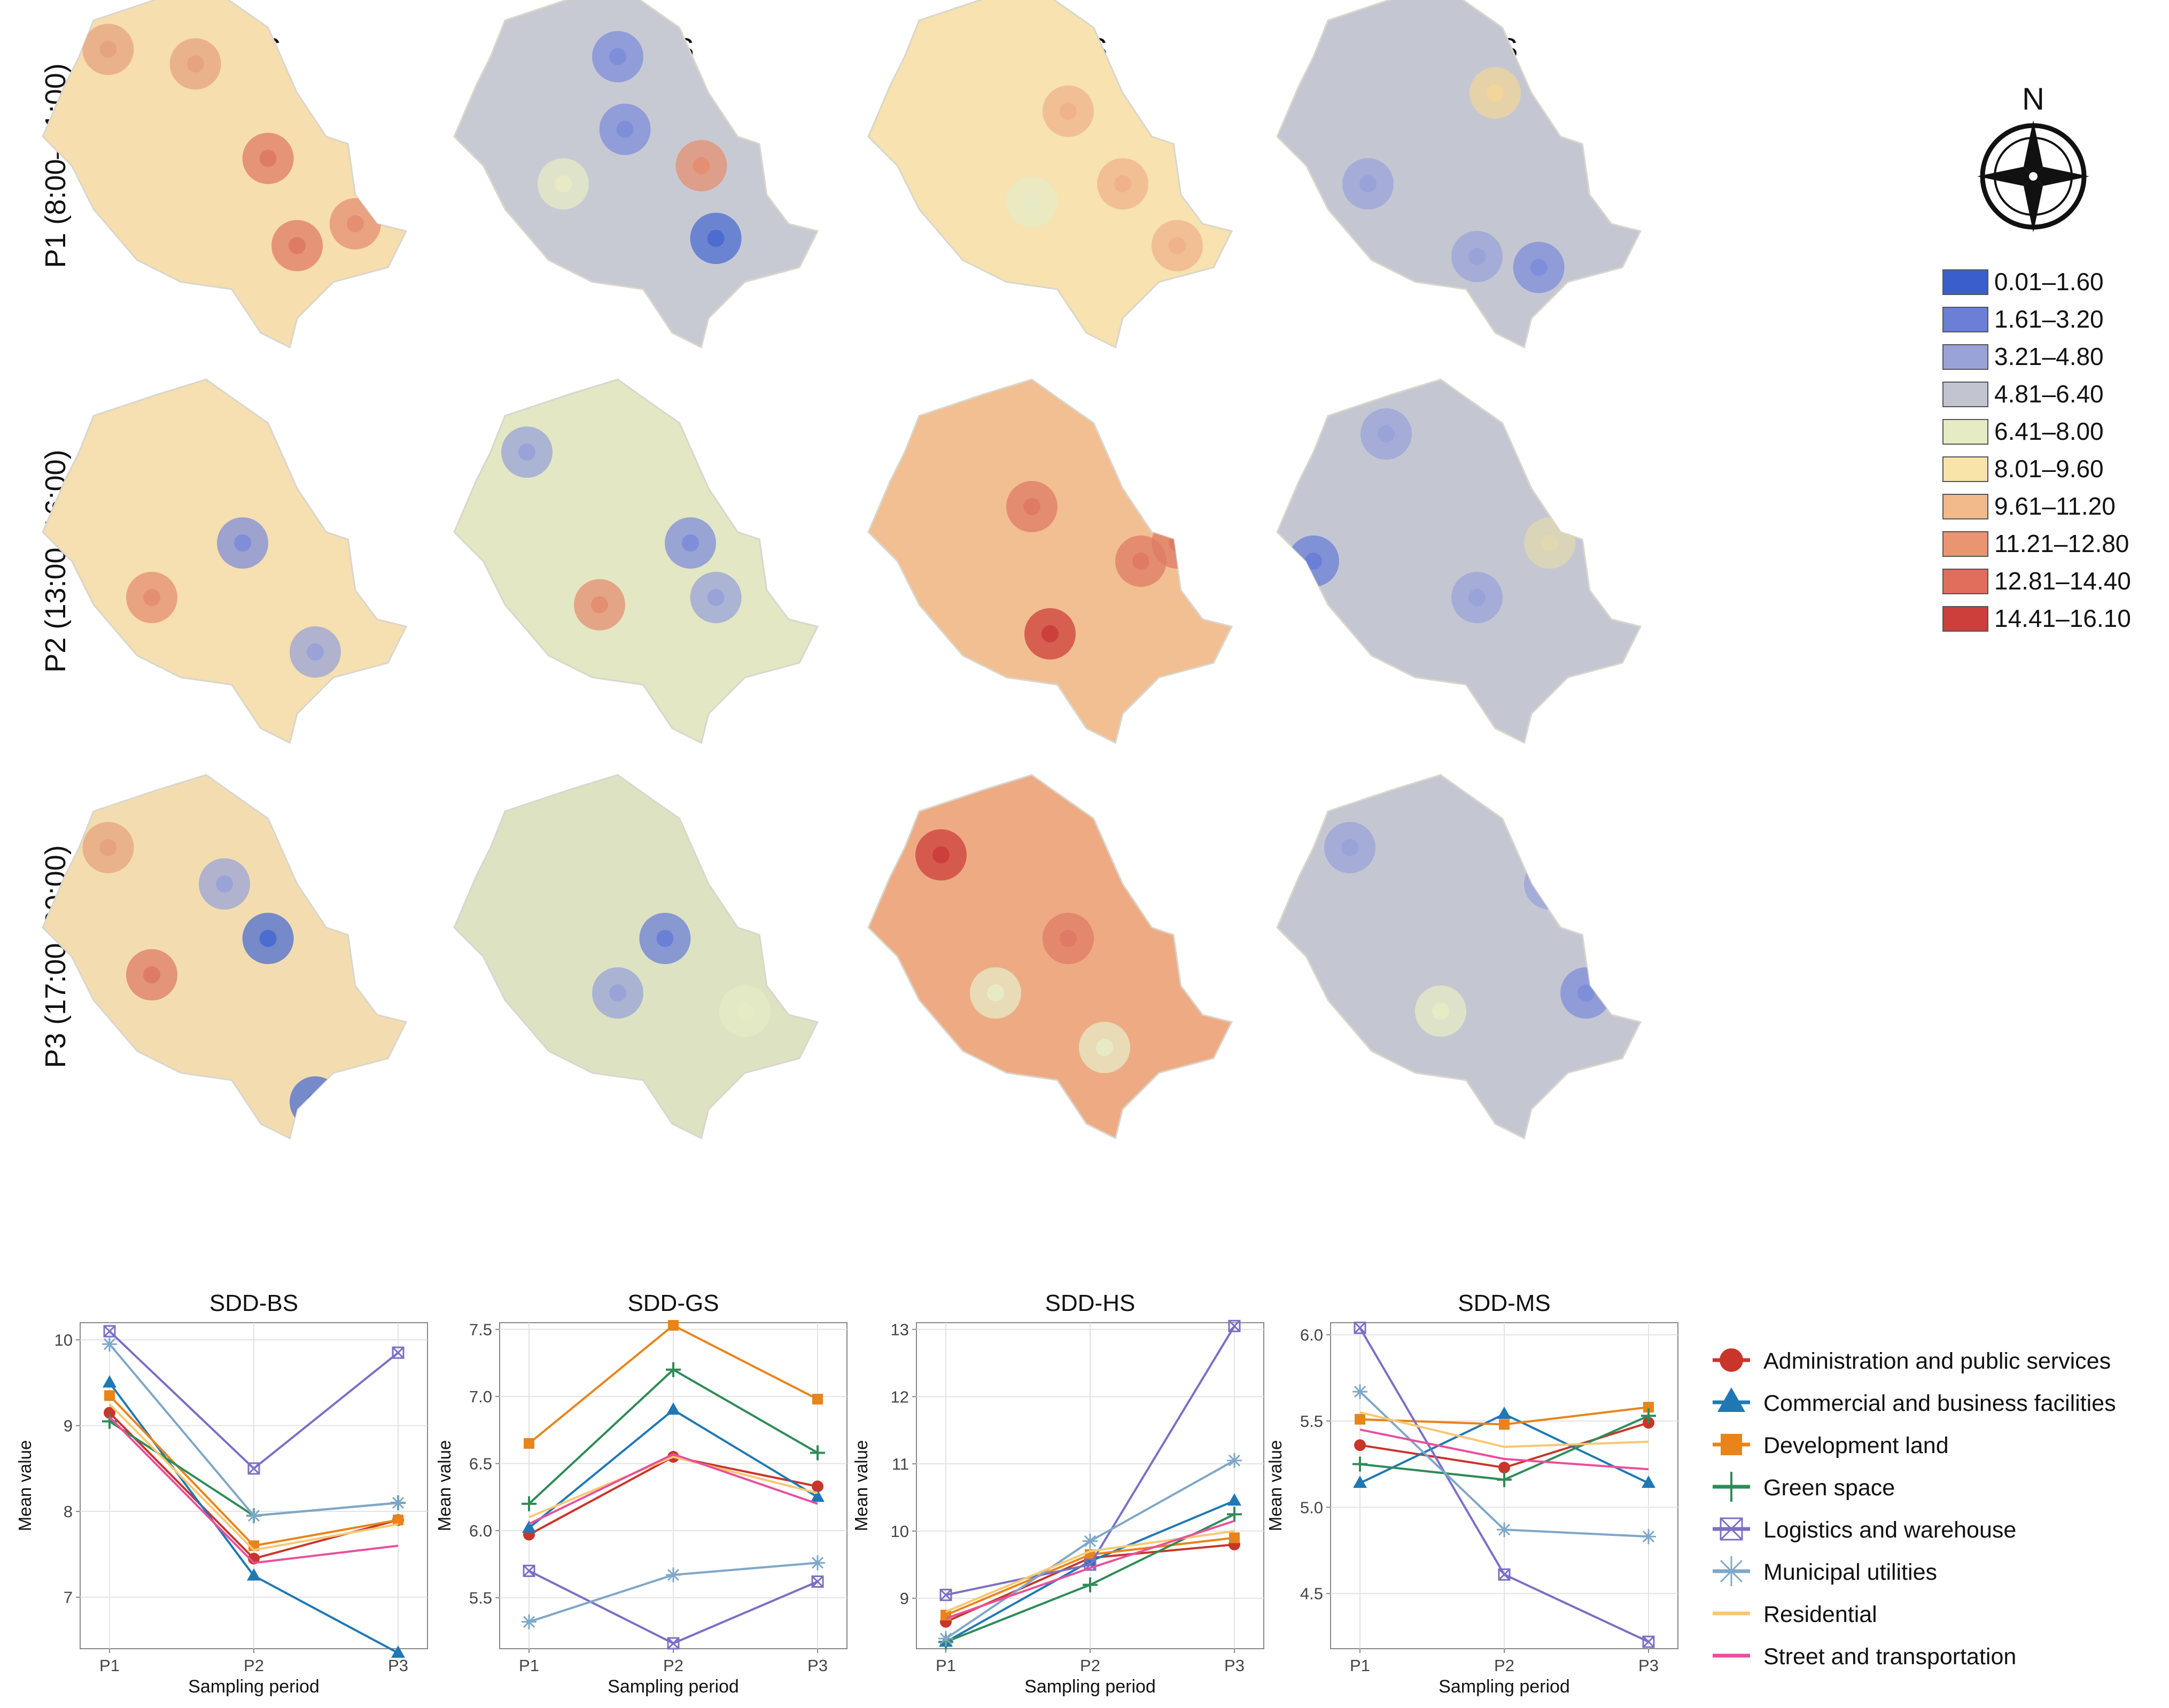 The image size is (2169, 1708). What do you see at coordinates (2005, 176) in the screenshot?
I see `compass-needle-west-icon` at bounding box center [2005, 176].